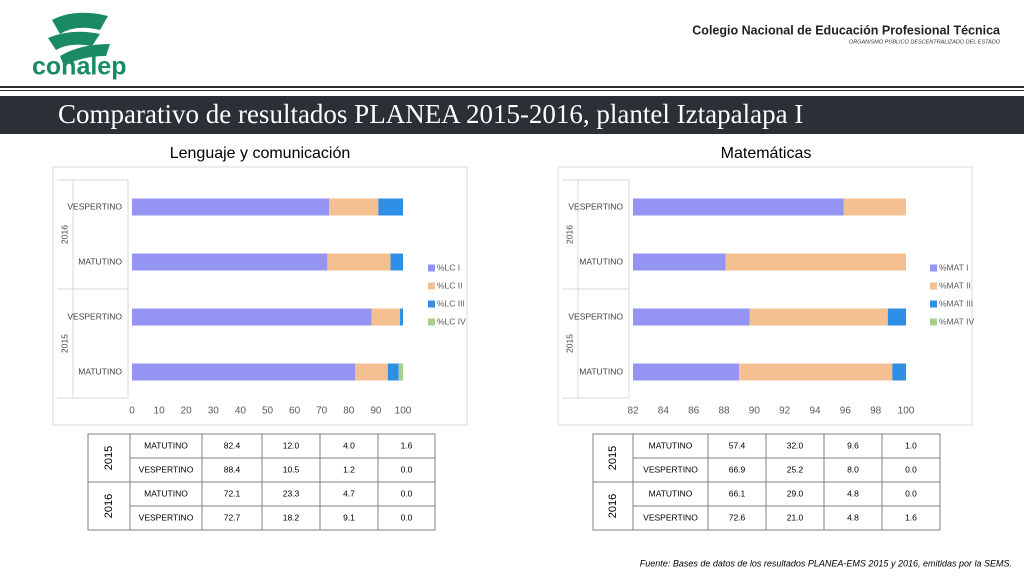 The image size is (1024, 576). I want to click on chart-title: Lenguaje y comunicación, so click(260, 153).